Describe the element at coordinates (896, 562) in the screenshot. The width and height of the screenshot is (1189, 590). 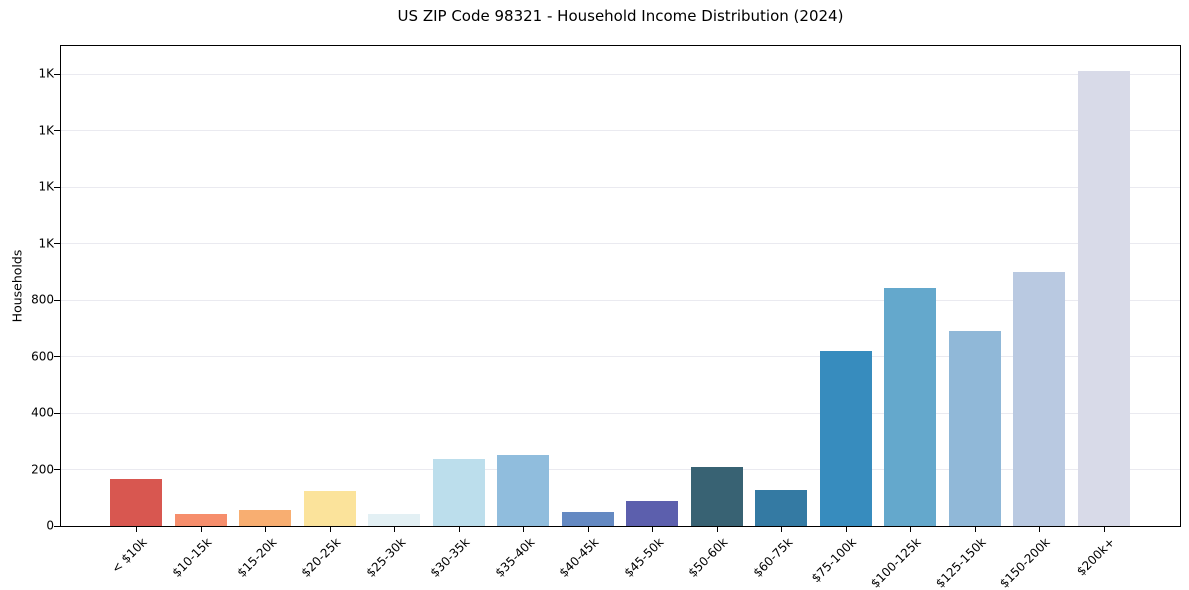
I see `x-tick-label: $100-125k` at that location.